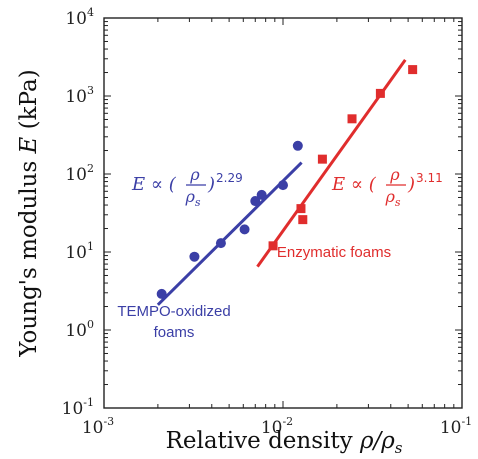 The image size is (478, 459). Describe the element at coordinates (79, 95) in the screenshot. I see `y-tick-label: 10³` at that location.